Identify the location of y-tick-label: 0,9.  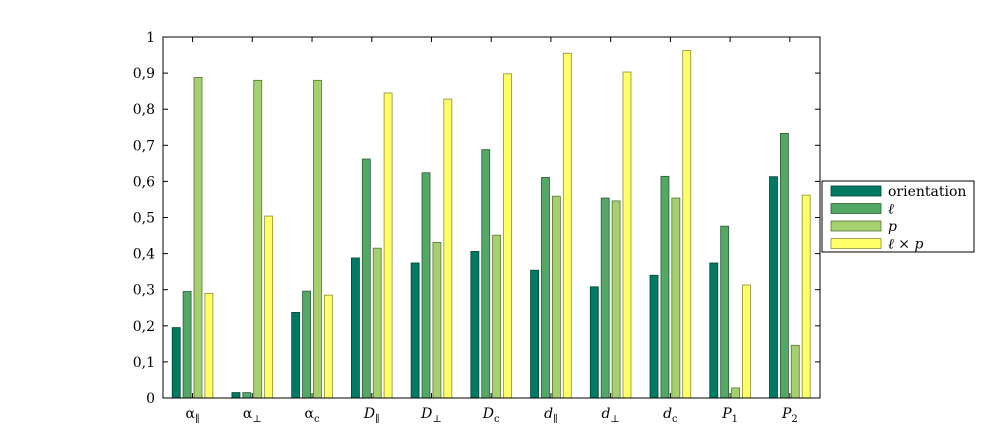
(144, 74).